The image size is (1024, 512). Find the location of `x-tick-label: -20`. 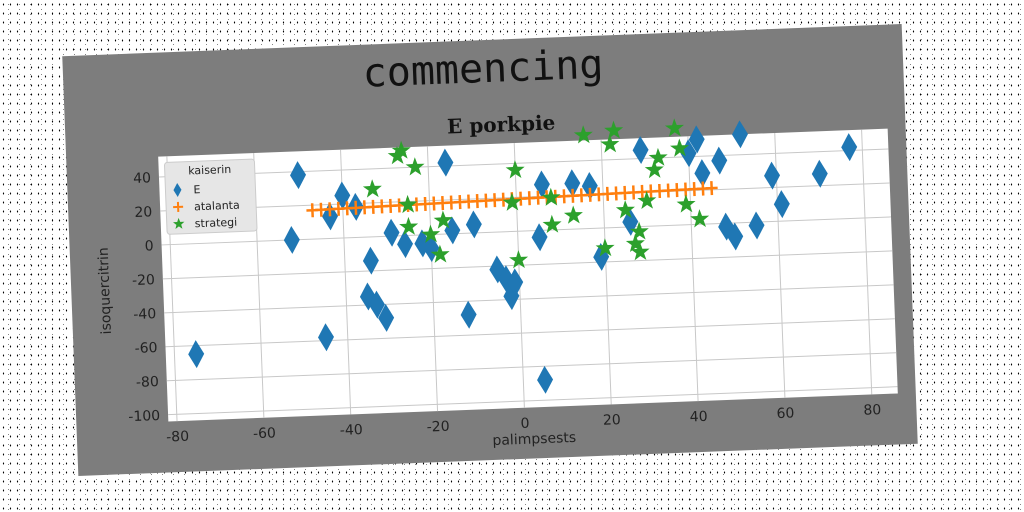

x-tick-label: -20 is located at coordinates (437, 427).